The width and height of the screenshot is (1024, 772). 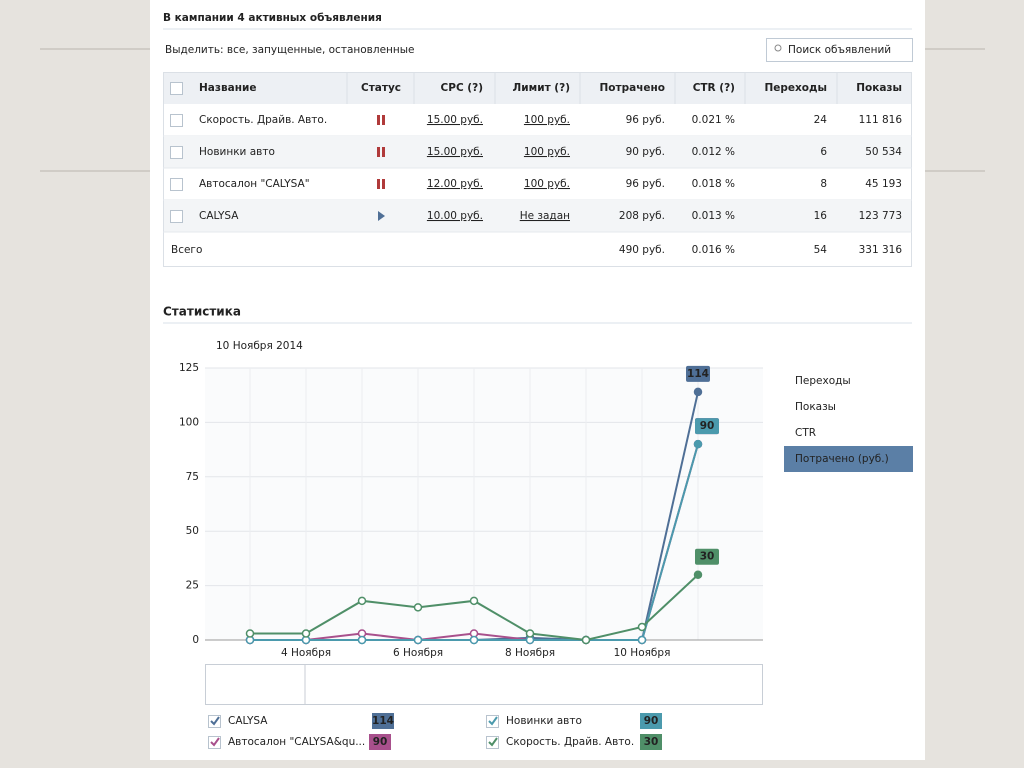 What do you see at coordinates (381, 216) in the screenshot?
I see `status-active` at bounding box center [381, 216].